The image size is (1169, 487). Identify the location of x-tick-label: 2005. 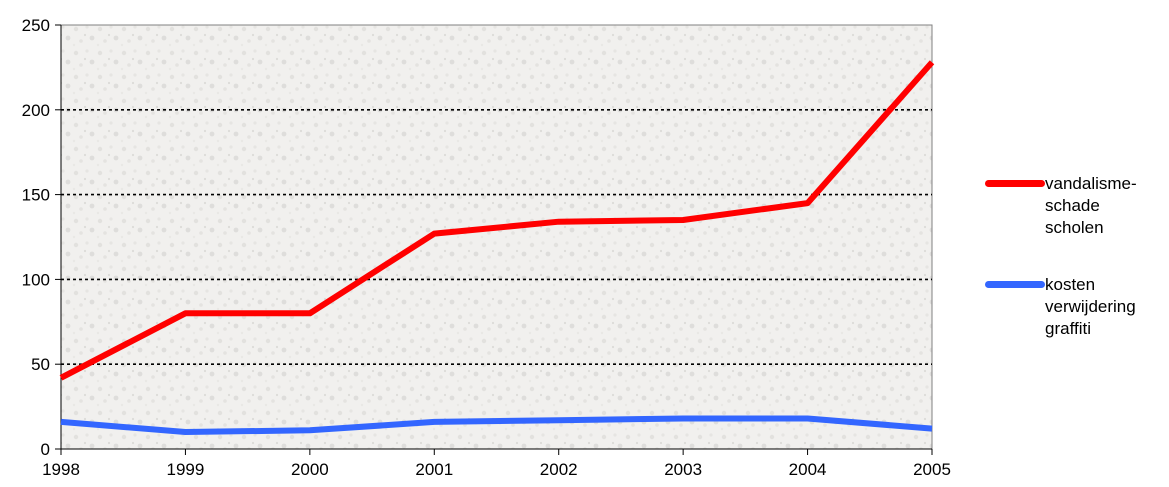
(932, 469).